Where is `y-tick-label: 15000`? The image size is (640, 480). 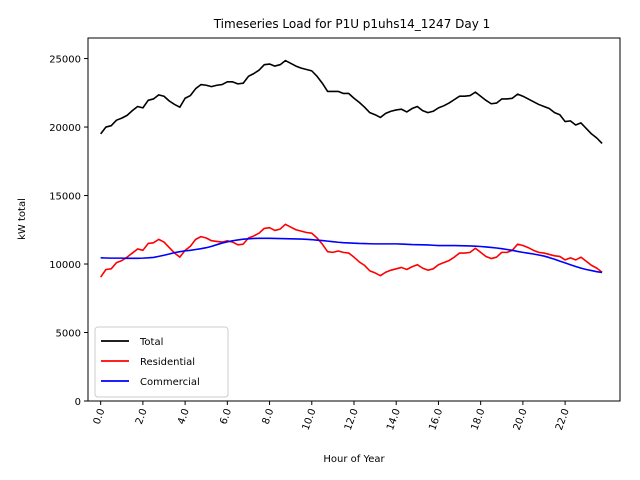
y-tick-label: 15000 is located at coordinates (65, 197).